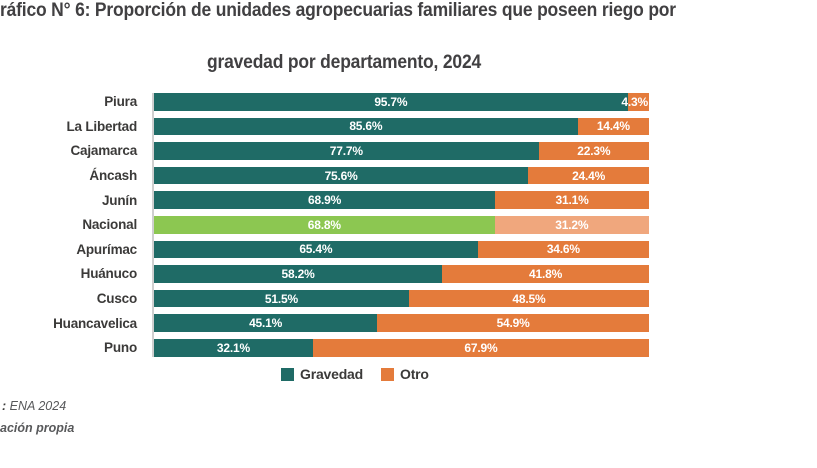 This screenshot has height=468, width=817. I want to click on bar-segment-gravedad: 77.7%, so click(346, 151).